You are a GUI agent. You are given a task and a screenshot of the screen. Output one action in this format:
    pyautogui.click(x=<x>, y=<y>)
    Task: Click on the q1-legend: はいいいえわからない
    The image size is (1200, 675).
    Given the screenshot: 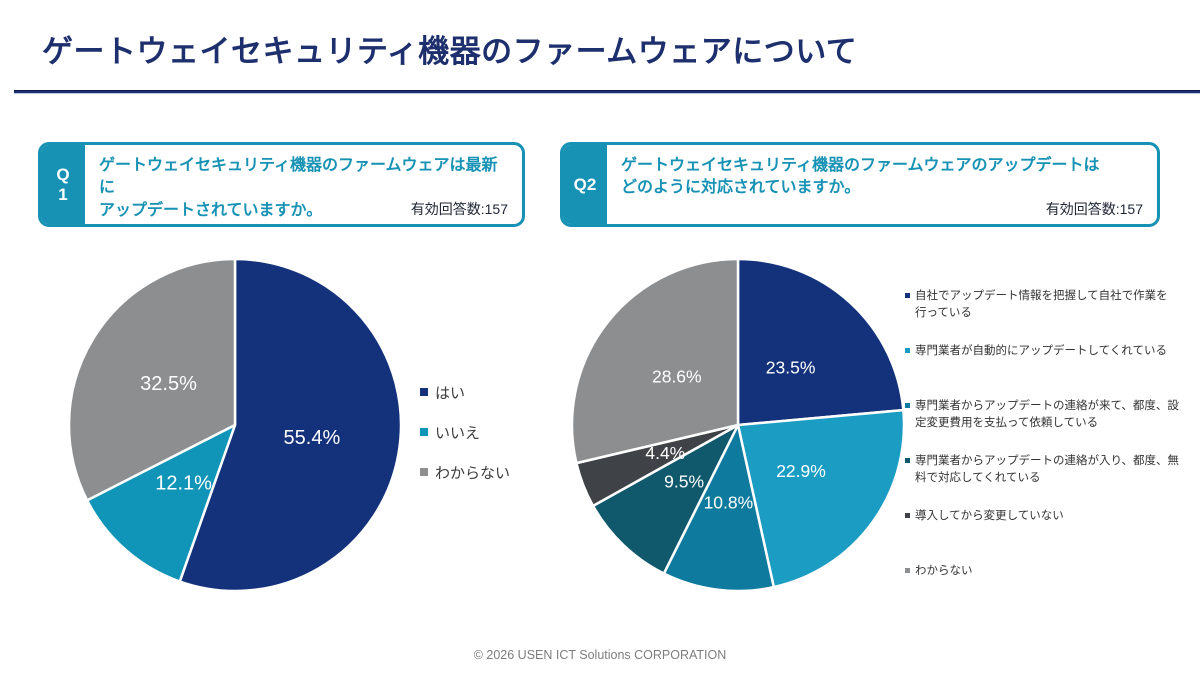 What is the action you would take?
    pyautogui.click(x=465, y=432)
    